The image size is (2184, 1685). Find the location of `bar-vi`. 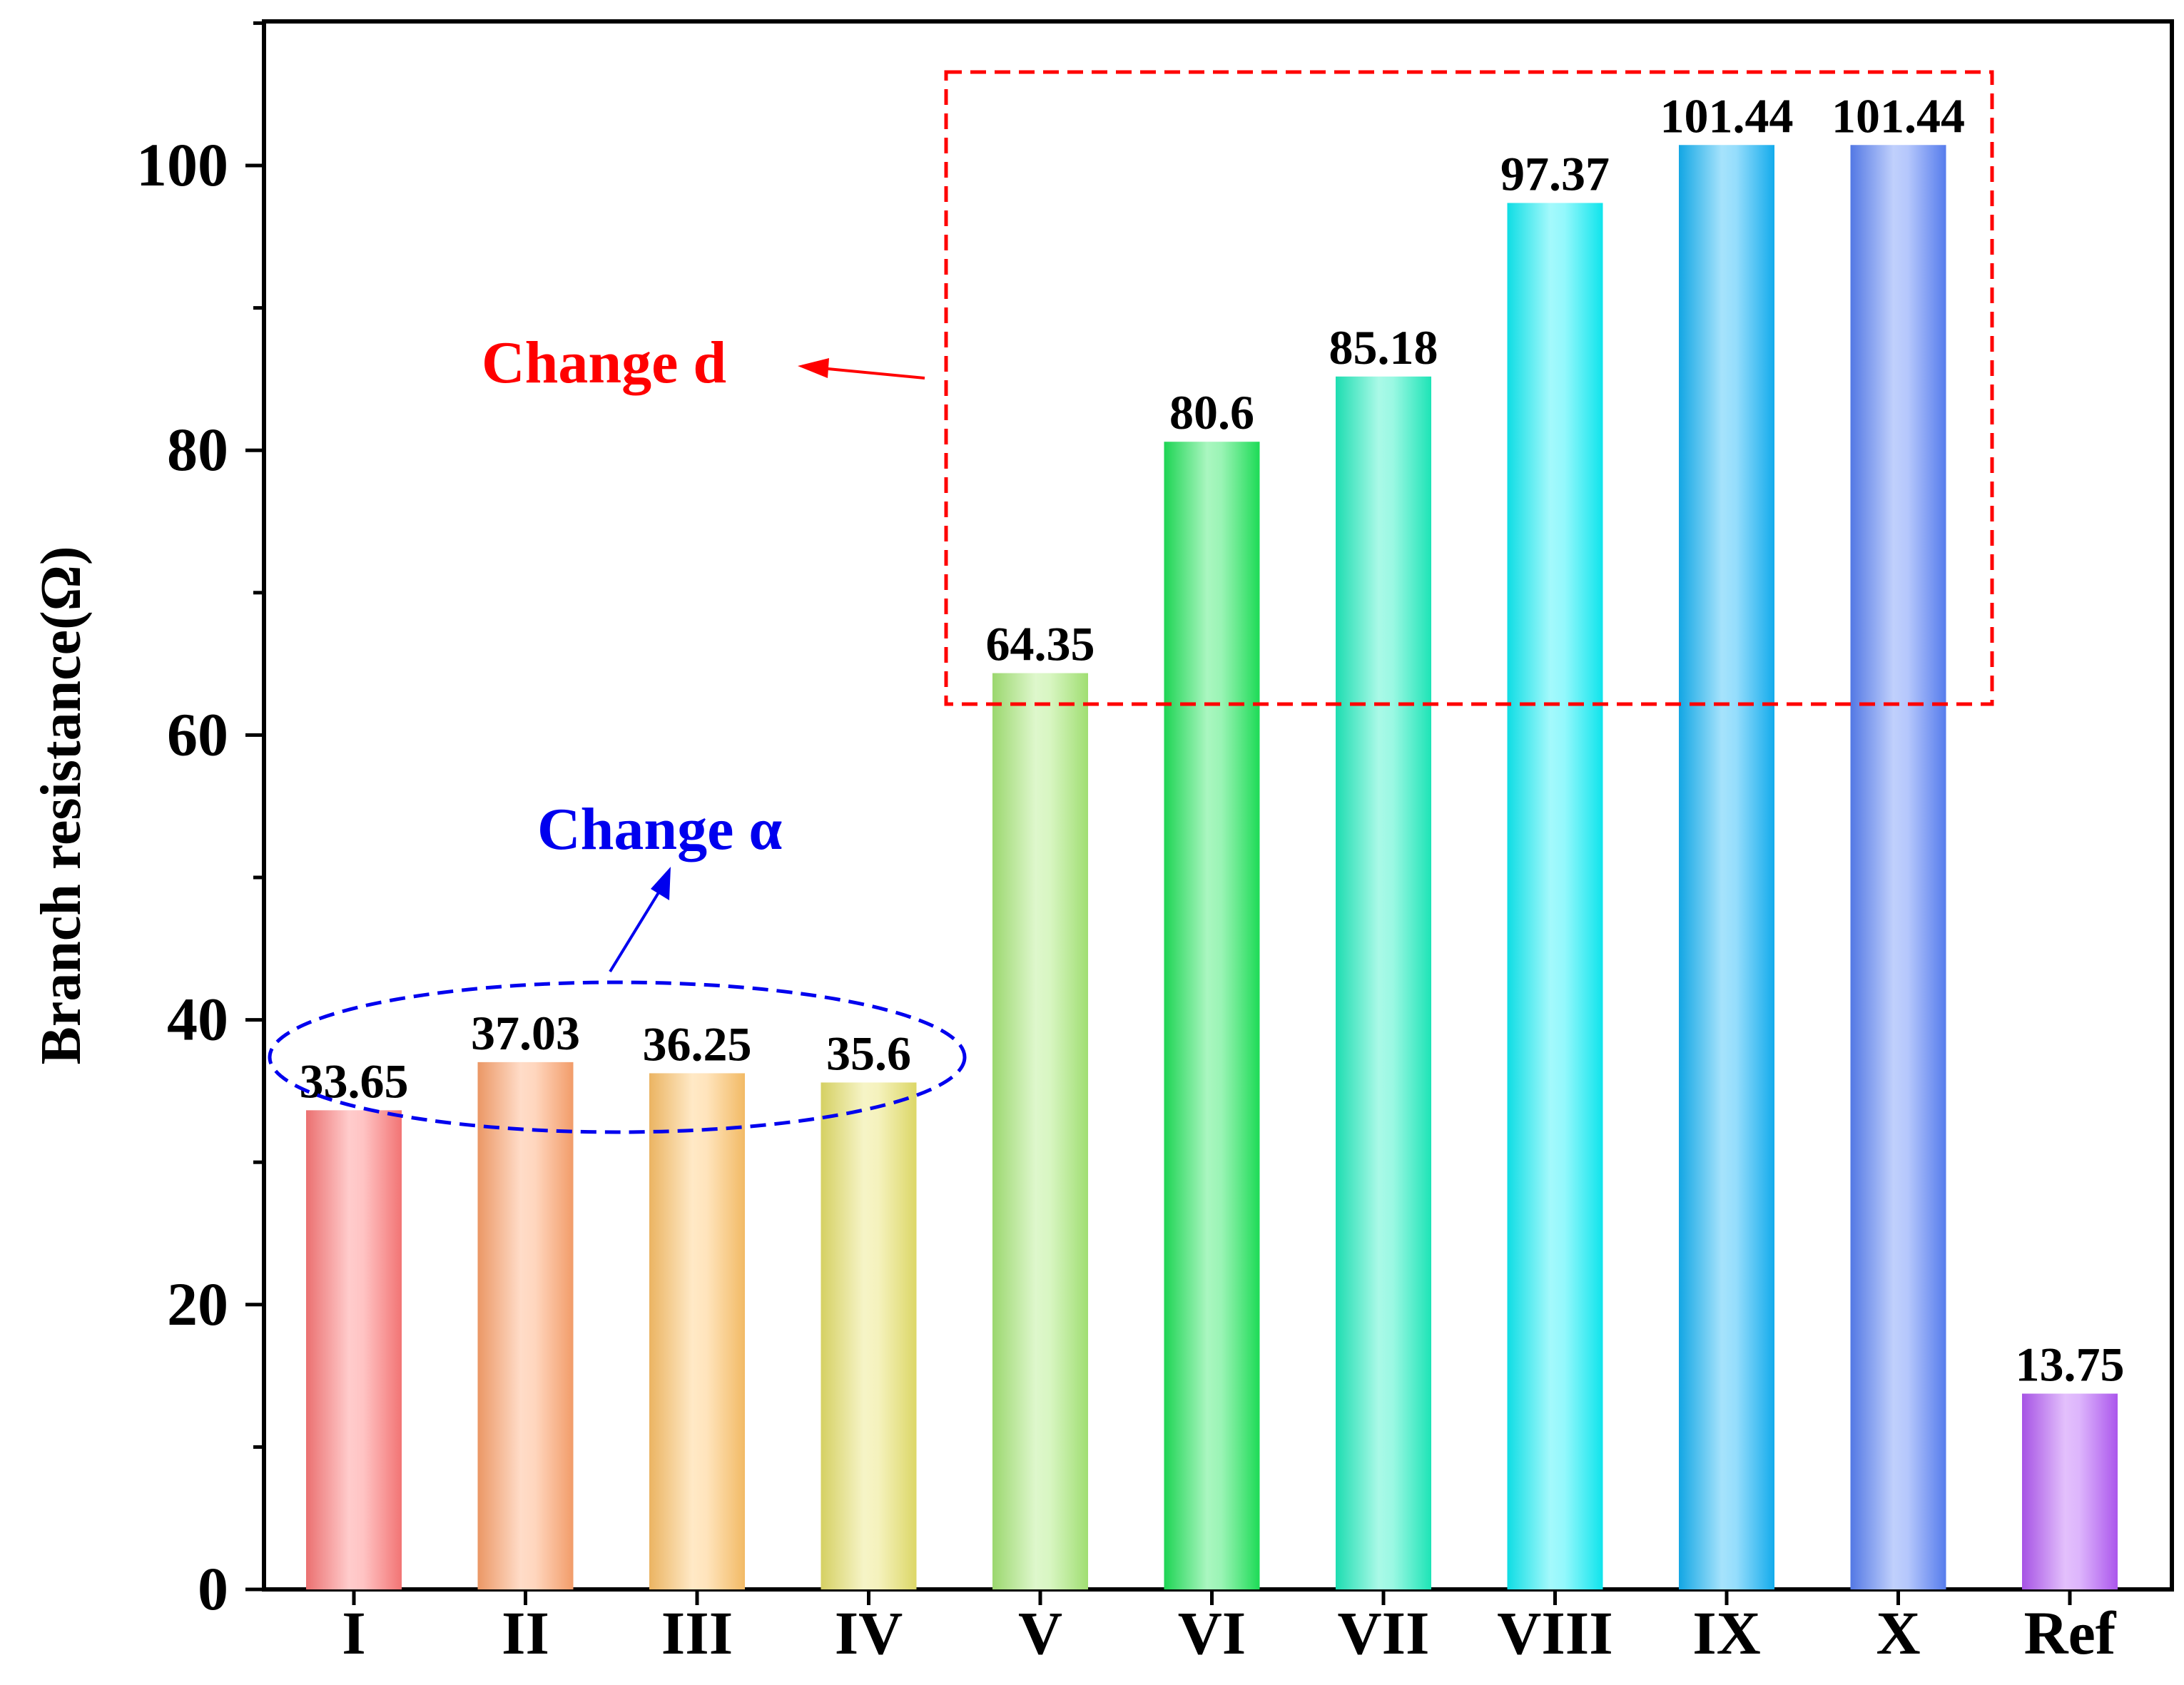

bar-vi is located at coordinates (1212, 1015).